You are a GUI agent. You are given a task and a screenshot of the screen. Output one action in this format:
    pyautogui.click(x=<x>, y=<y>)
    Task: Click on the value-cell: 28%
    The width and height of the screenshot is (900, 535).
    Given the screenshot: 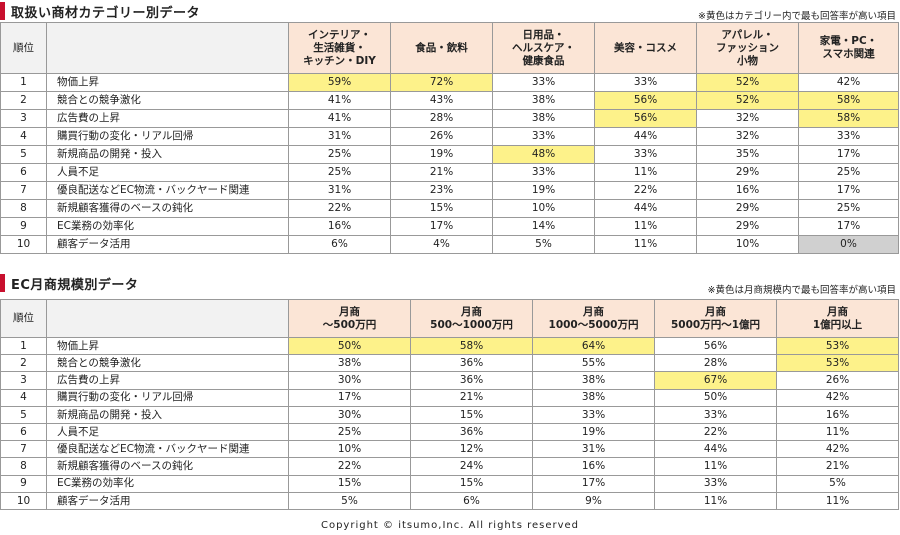 What is the action you would take?
    pyautogui.click(x=441, y=118)
    